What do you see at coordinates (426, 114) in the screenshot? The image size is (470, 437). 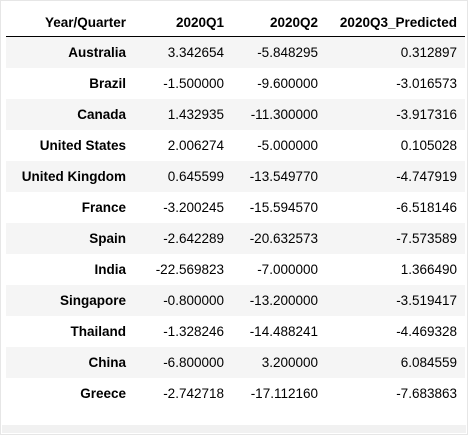 I see `cell-2020q3-predicted: -3.917316` at bounding box center [426, 114].